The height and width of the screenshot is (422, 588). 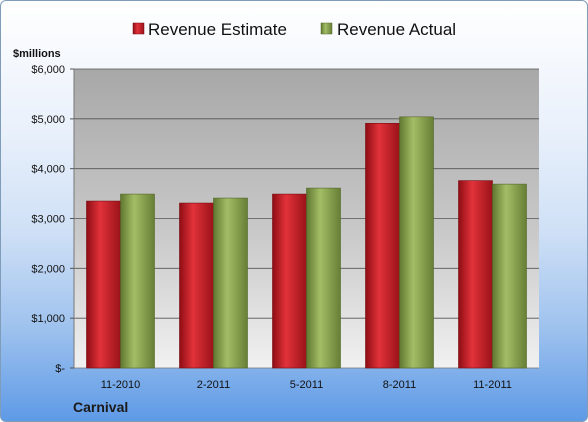 I want to click on y-tick-label: $2,000, so click(x=48, y=269).